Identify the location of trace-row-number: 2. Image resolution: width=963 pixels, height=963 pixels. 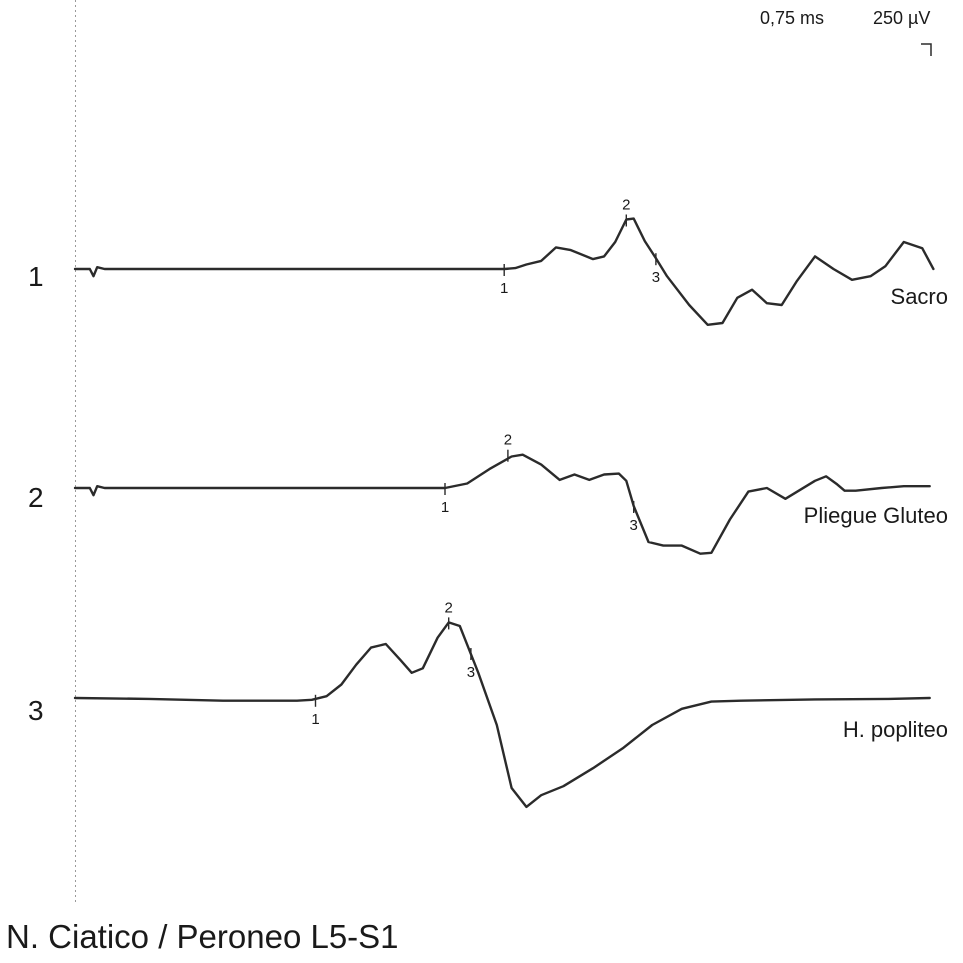
(36, 497).